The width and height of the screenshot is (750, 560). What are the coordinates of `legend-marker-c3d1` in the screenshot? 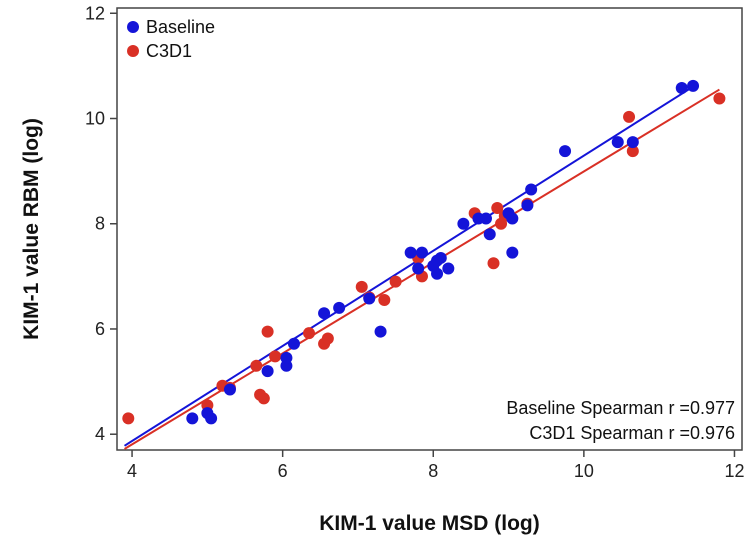 It's located at (133, 51).